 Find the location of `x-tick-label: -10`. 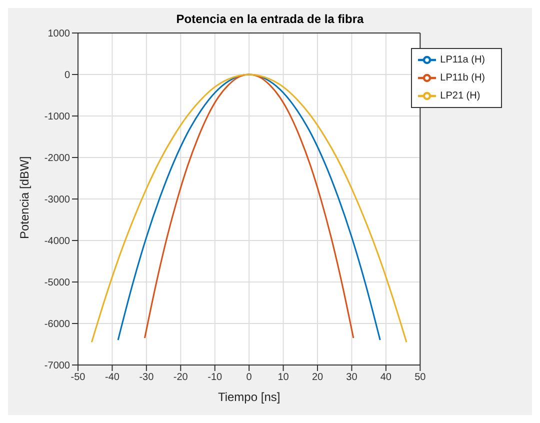

x-tick-label: -10 is located at coordinates (215, 378).